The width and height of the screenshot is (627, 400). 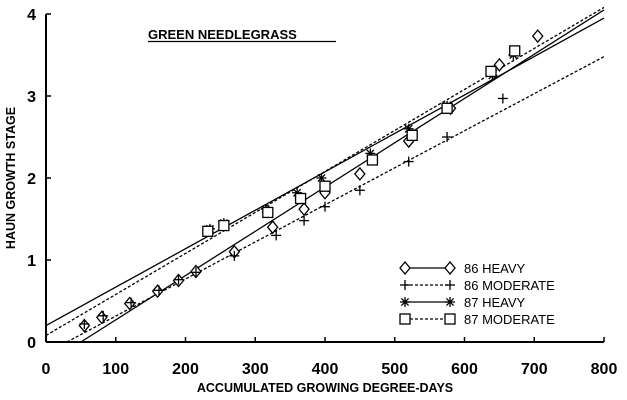 What do you see at coordinates (31, 261) in the screenshot?
I see `y-tick-label: 1` at bounding box center [31, 261].